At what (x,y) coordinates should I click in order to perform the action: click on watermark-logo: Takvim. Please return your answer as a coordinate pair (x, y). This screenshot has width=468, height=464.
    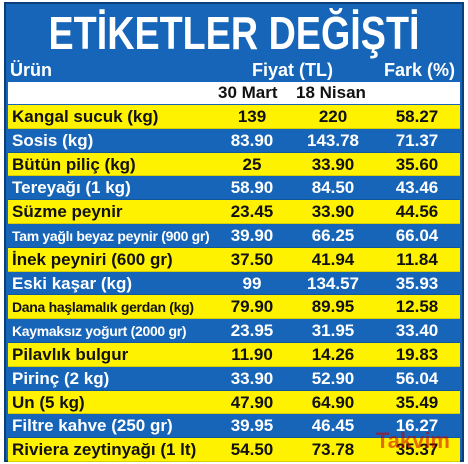
    Looking at the image, I should click on (412, 440).